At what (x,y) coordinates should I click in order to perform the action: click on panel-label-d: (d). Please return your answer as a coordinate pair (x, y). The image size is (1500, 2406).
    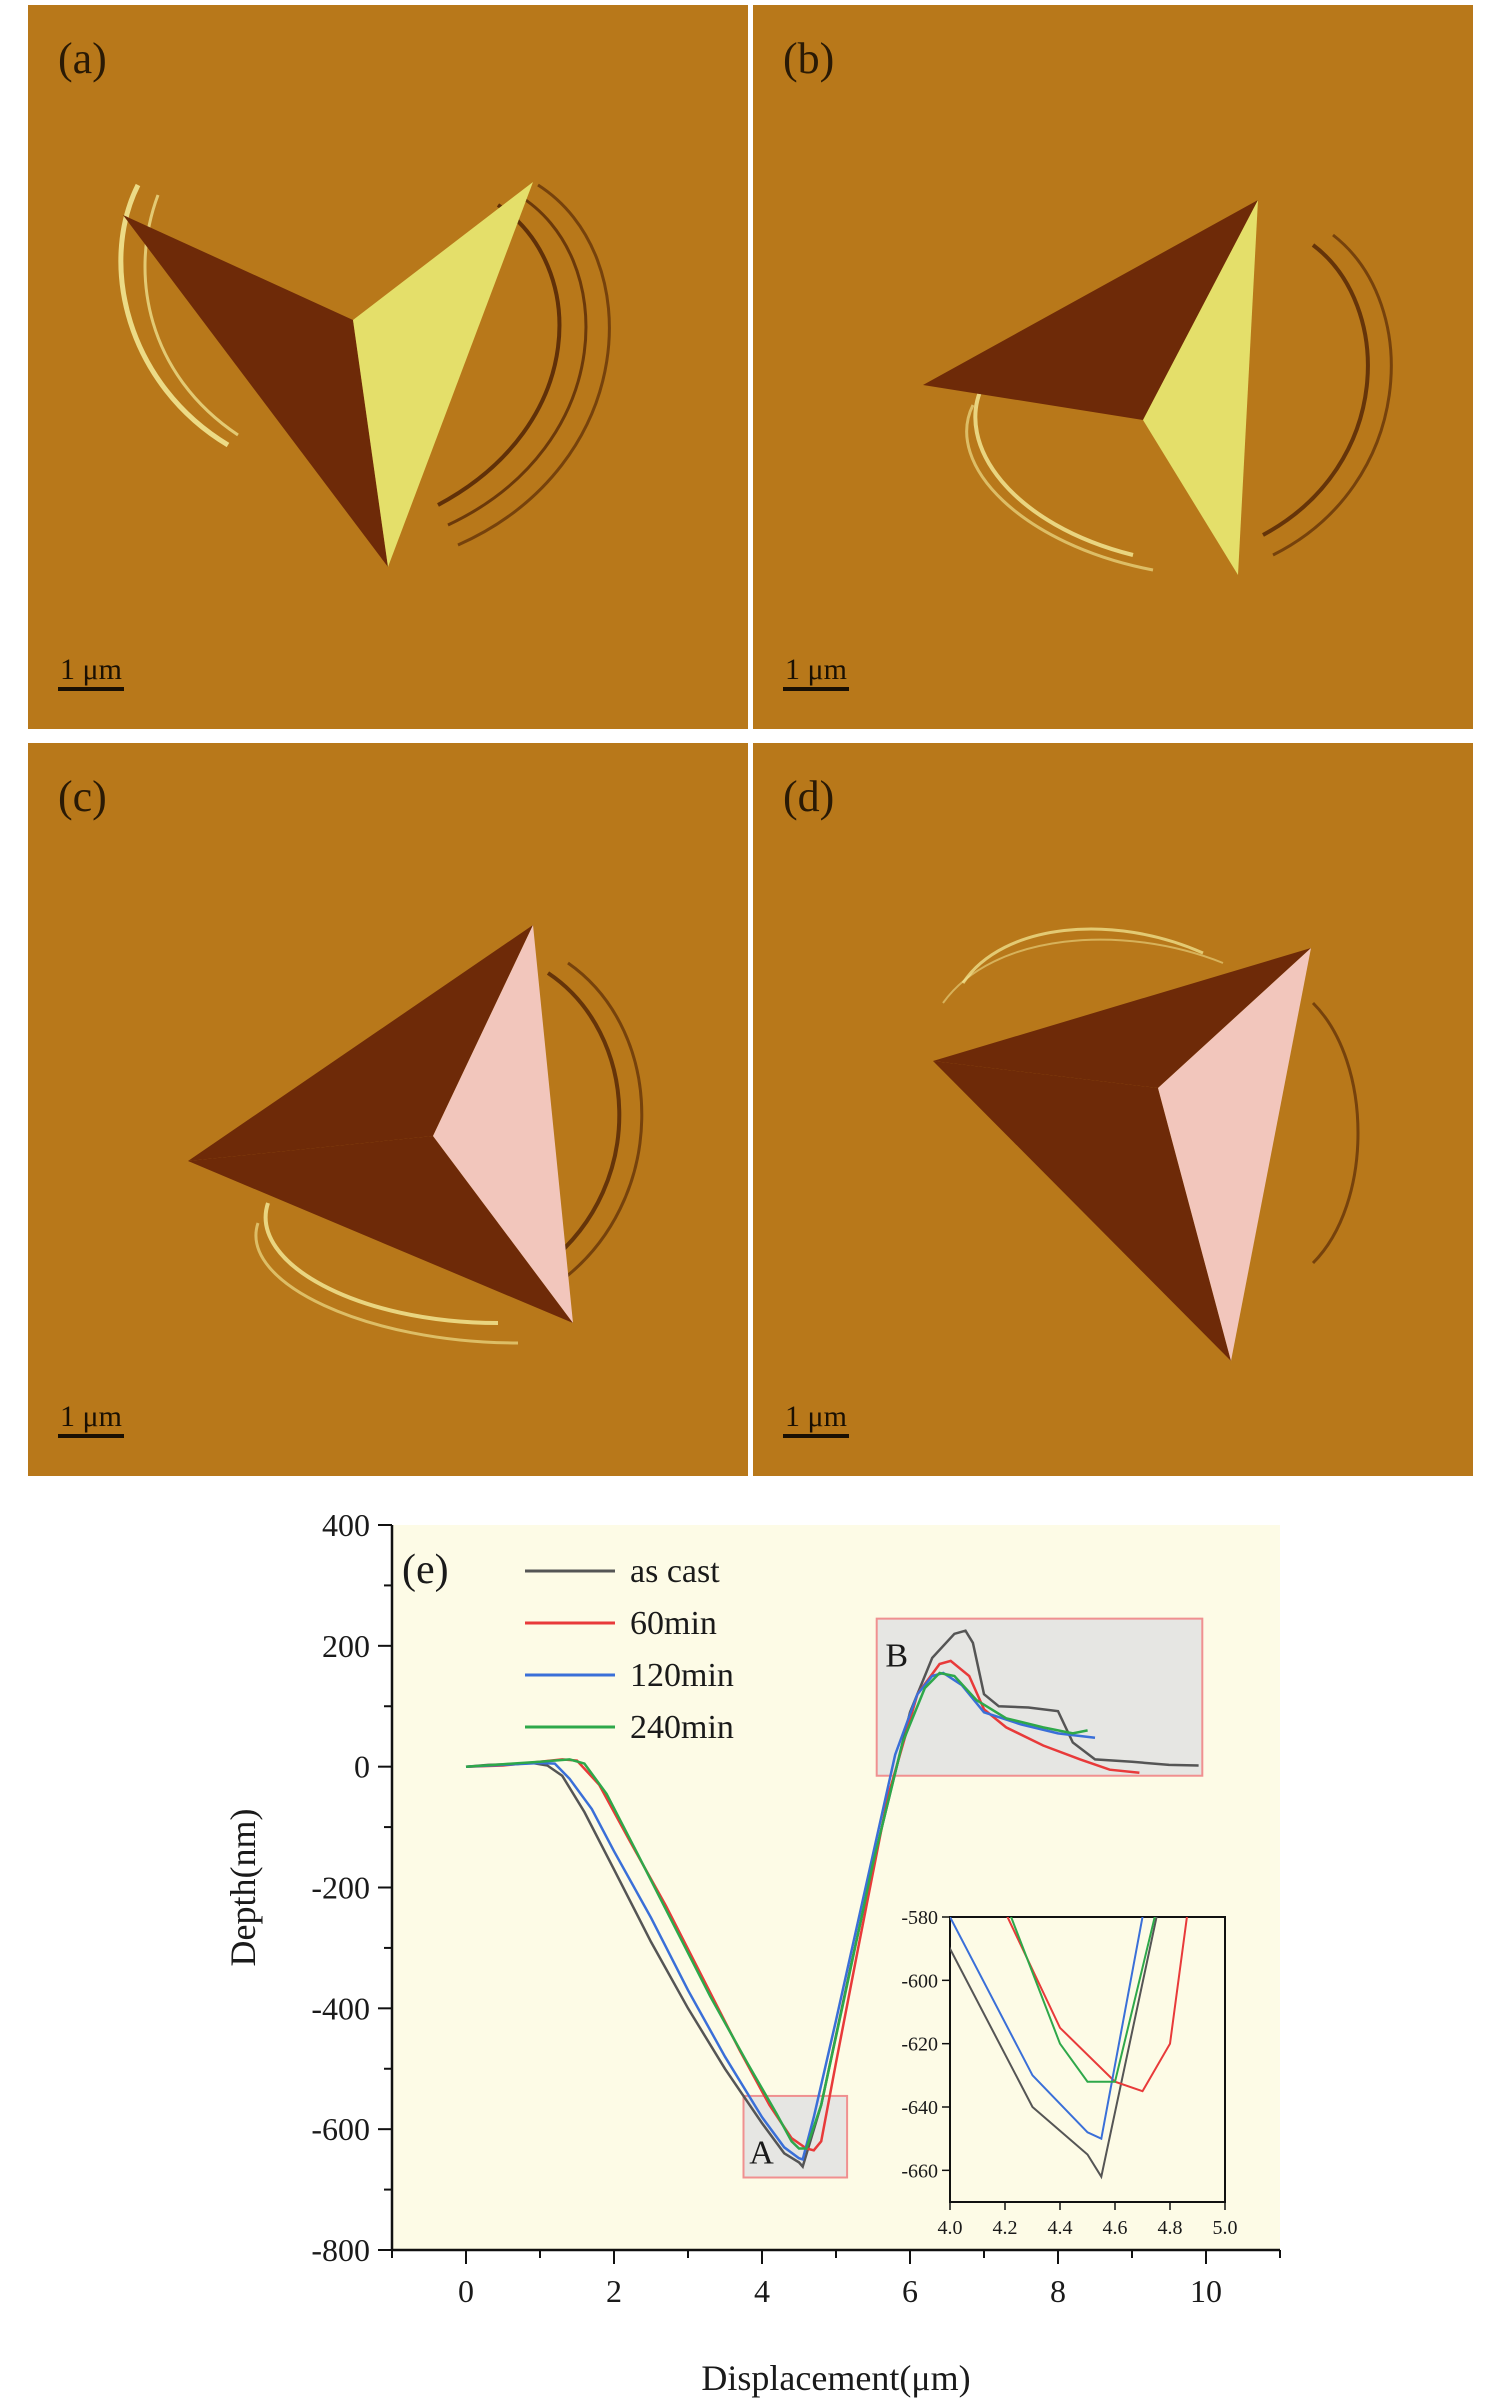
    Looking at the image, I should click on (809, 796).